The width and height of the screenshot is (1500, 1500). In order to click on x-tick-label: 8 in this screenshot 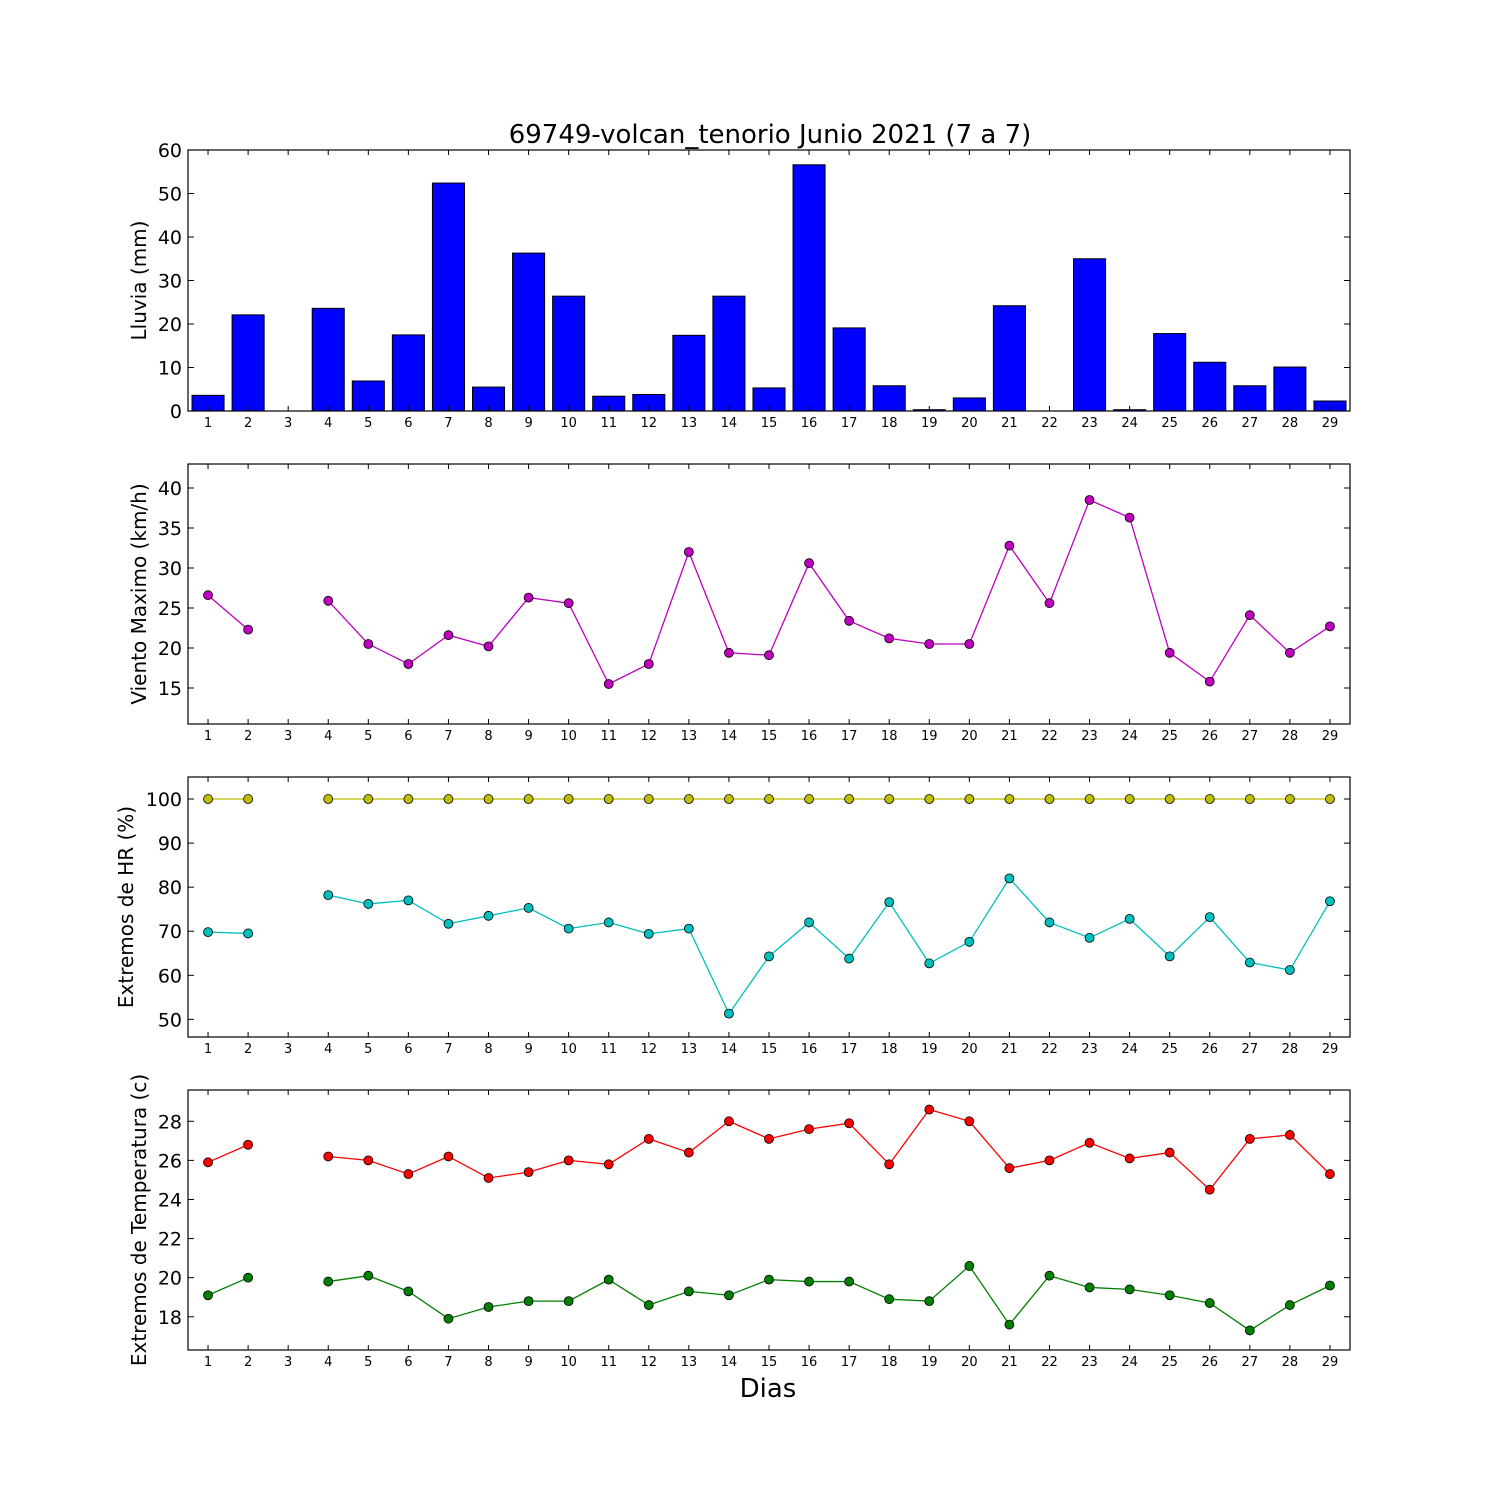, I will do `click(488, 1362)`.